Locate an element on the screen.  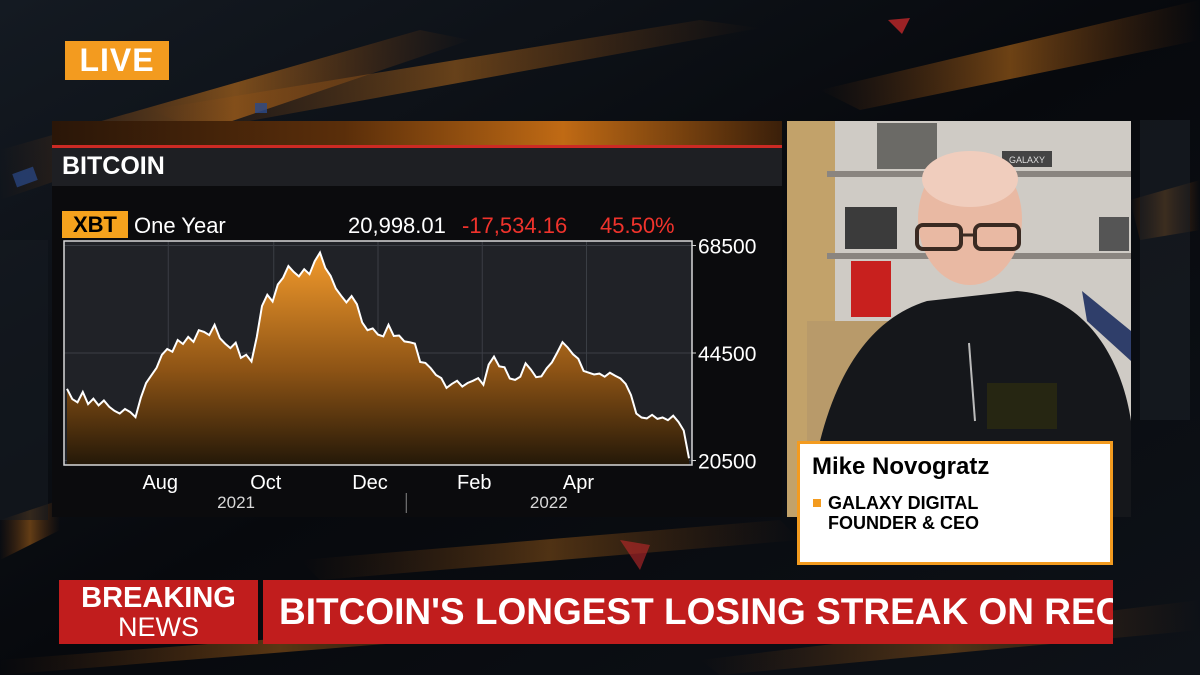
guest-title-line1: GALAXY DIGITAL is located at coordinates (903, 503).